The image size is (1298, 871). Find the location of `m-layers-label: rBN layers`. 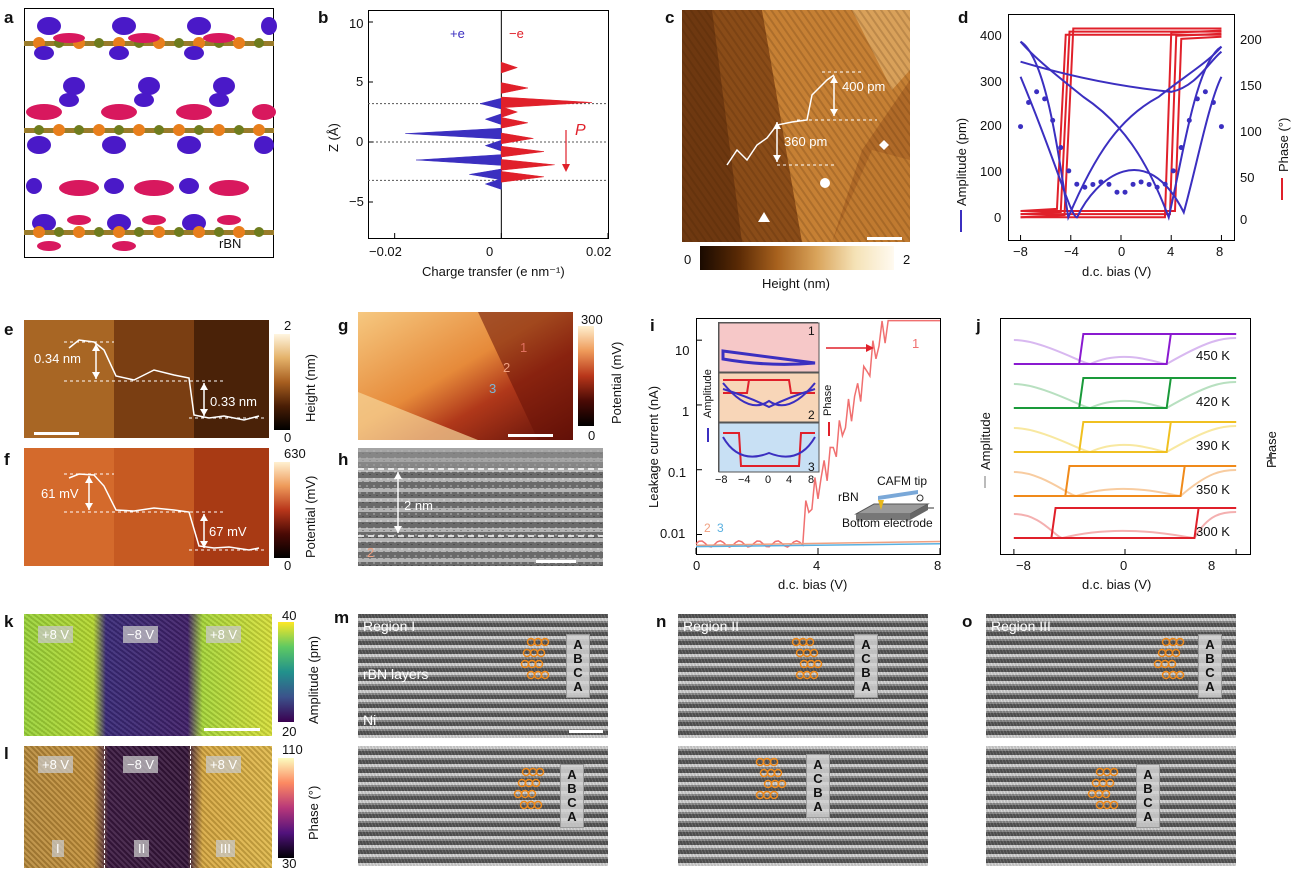

m-layers-label: rBN layers is located at coordinates (396, 674).